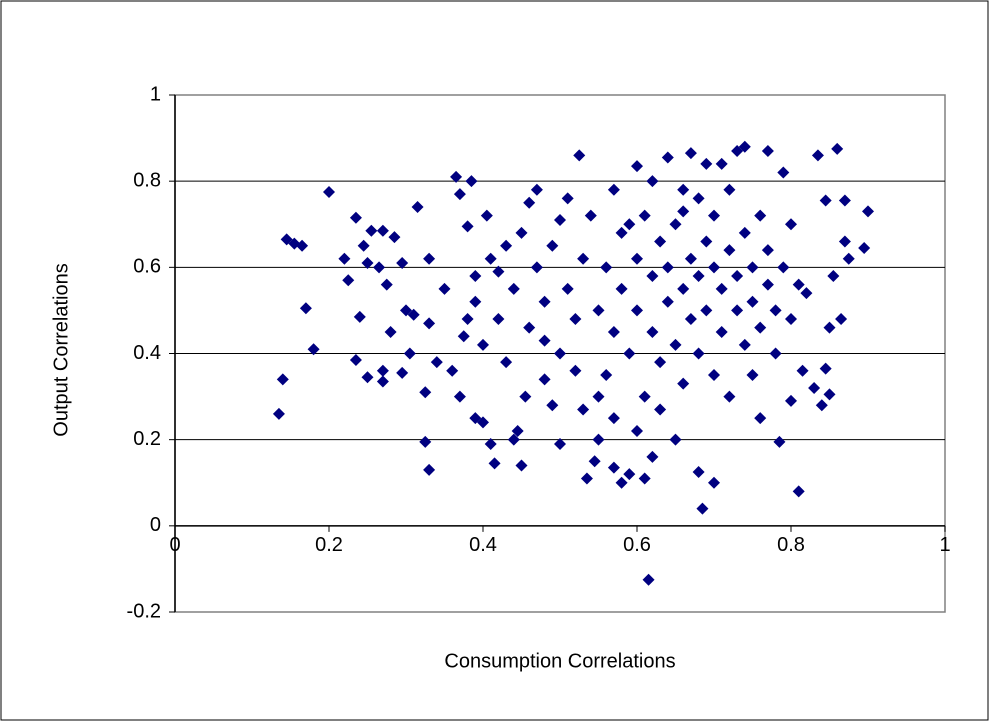 This screenshot has width=990, height=722. I want to click on y-tick-label: 0.6, so click(147, 267).